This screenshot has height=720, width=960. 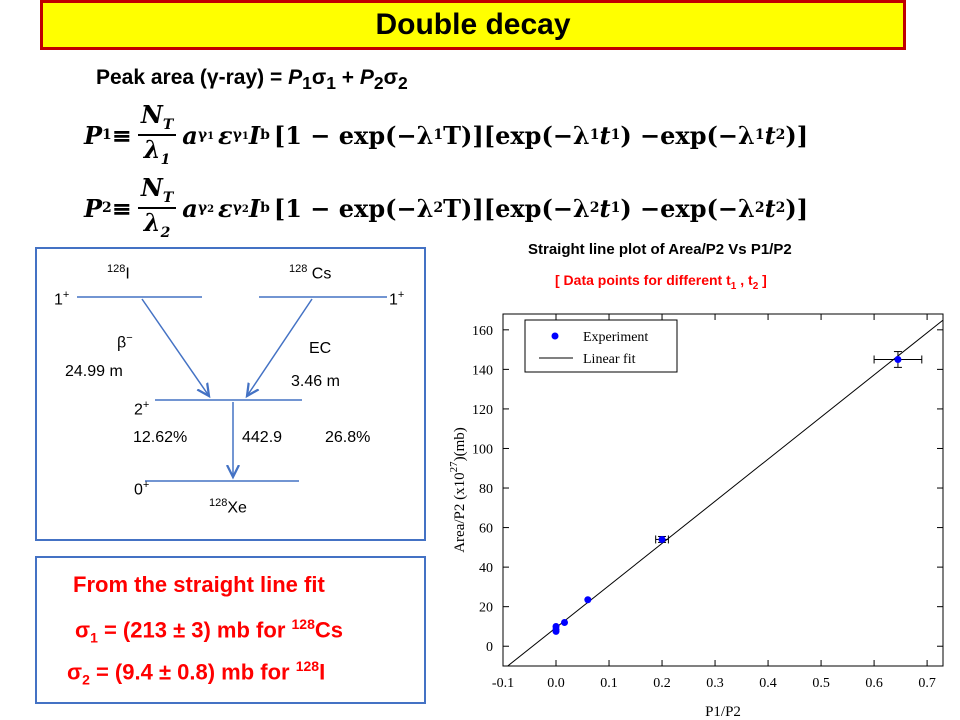 What do you see at coordinates (660, 249) in the screenshot?
I see `chart-title: Straight line plot of Area/P2 Vs P1/P2` at bounding box center [660, 249].